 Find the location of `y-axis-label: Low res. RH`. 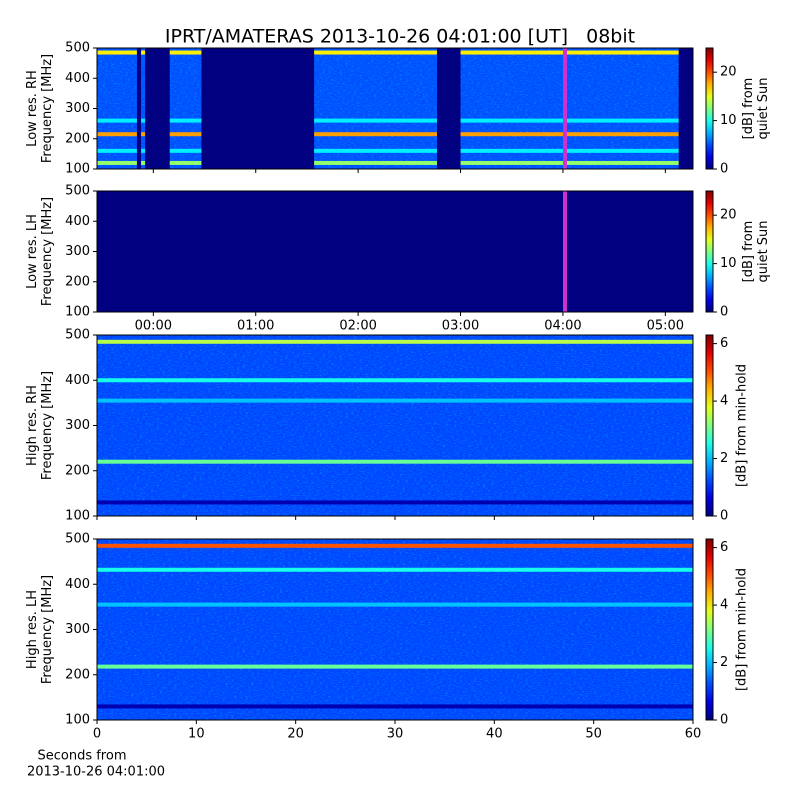

y-axis-label: Low res. RH is located at coordinates (32, 108).